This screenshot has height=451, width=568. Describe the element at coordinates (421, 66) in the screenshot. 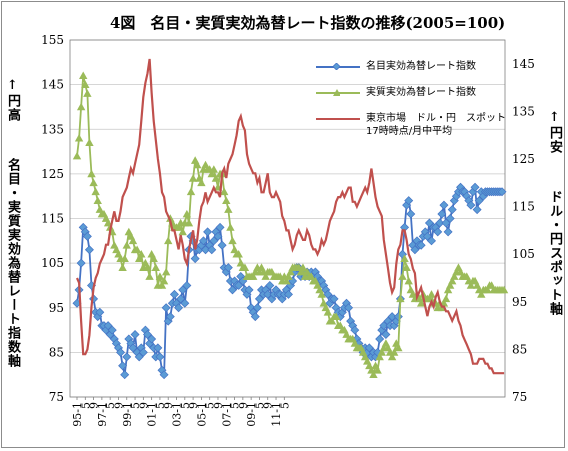

I see `legend-label-nominal: 名目実効為替レート指数` at that location.